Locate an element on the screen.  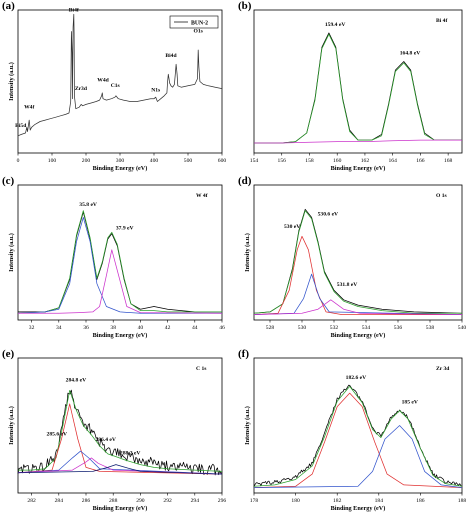
x-tick-label: 158 is located at coordinates (309, 161).